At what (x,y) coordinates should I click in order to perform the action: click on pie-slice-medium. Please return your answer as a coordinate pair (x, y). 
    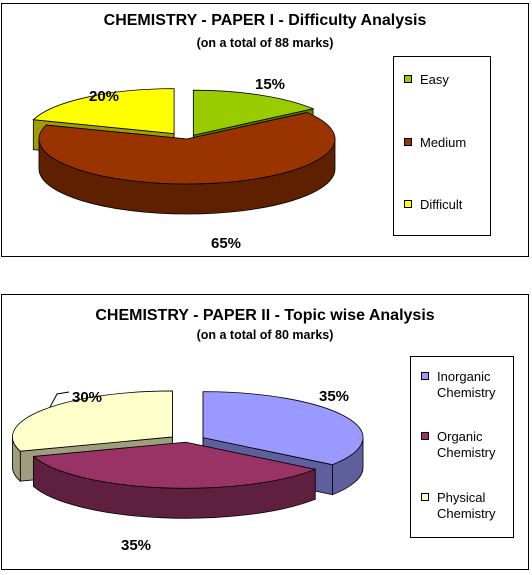
    Looking at the image, I should click on (187, 163).